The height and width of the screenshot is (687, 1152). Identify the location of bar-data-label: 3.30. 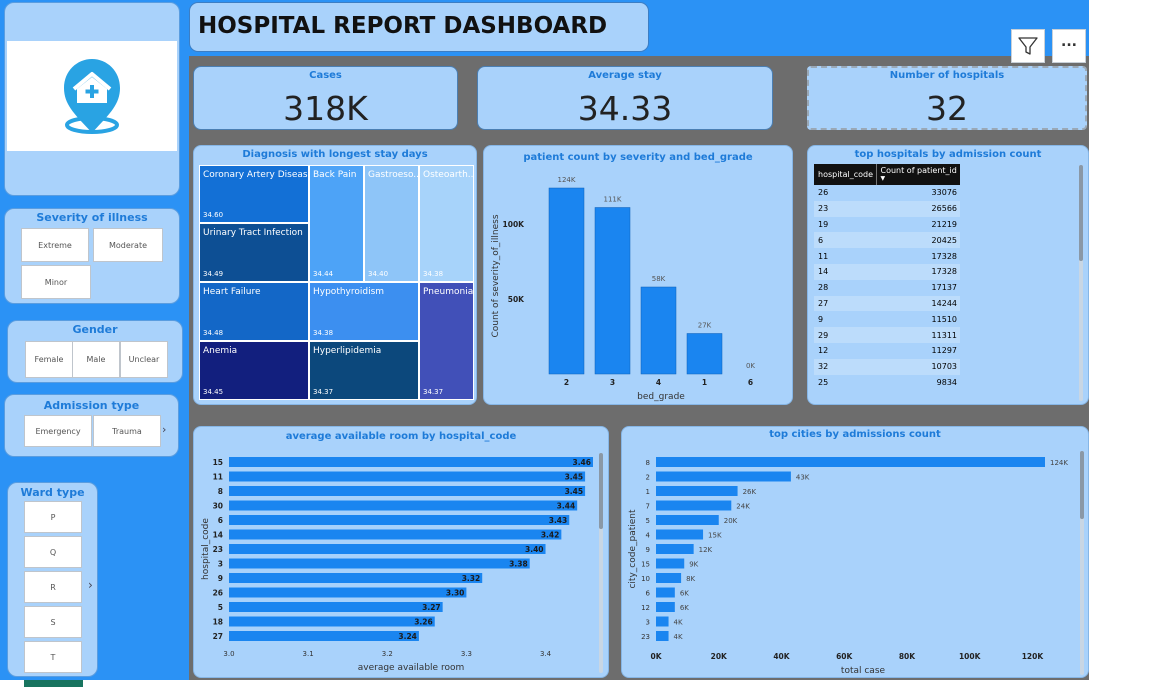
(455, 593).